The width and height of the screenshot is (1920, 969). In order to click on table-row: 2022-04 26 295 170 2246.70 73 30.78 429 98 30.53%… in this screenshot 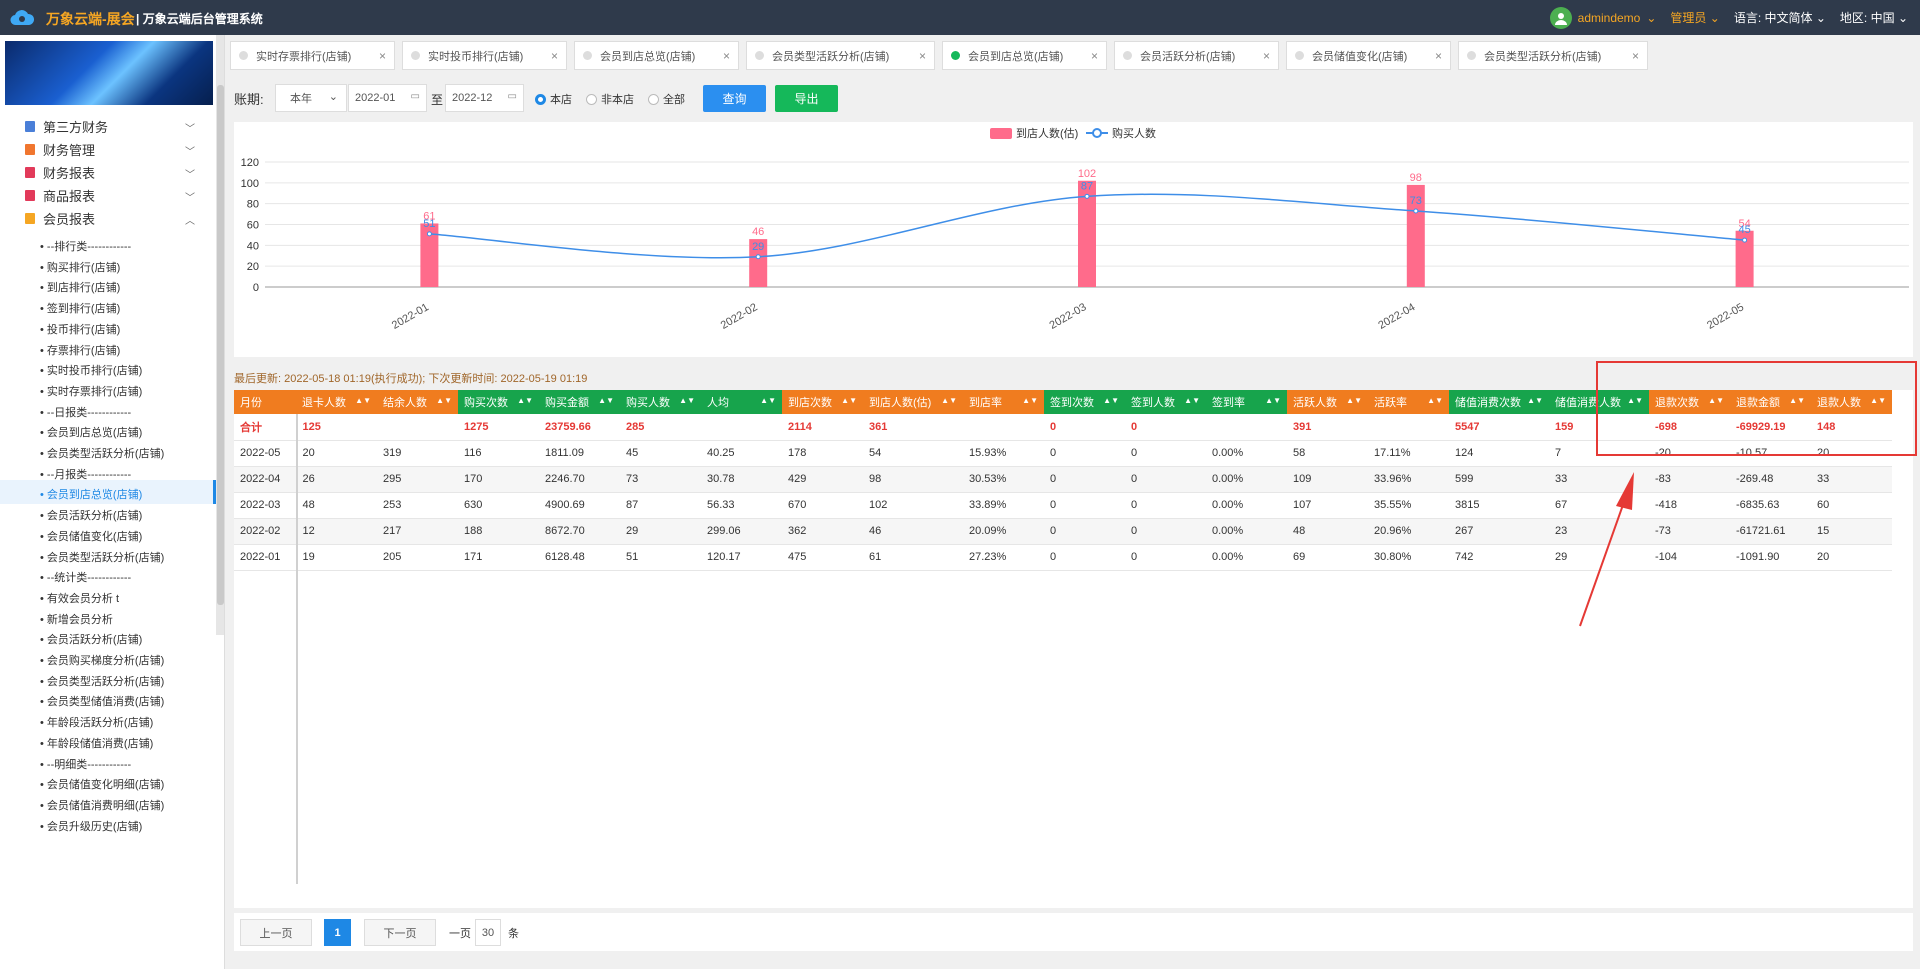, I will do `click(1063, 479)`.